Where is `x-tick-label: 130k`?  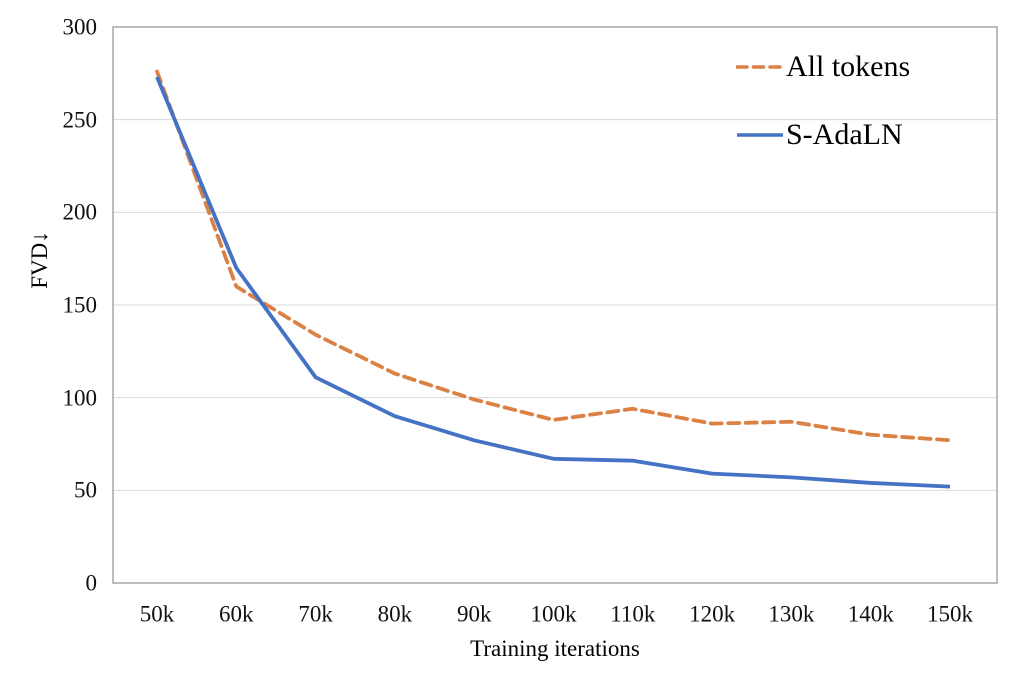
x-tick-label: 130k is located at coordinates (791, 614).